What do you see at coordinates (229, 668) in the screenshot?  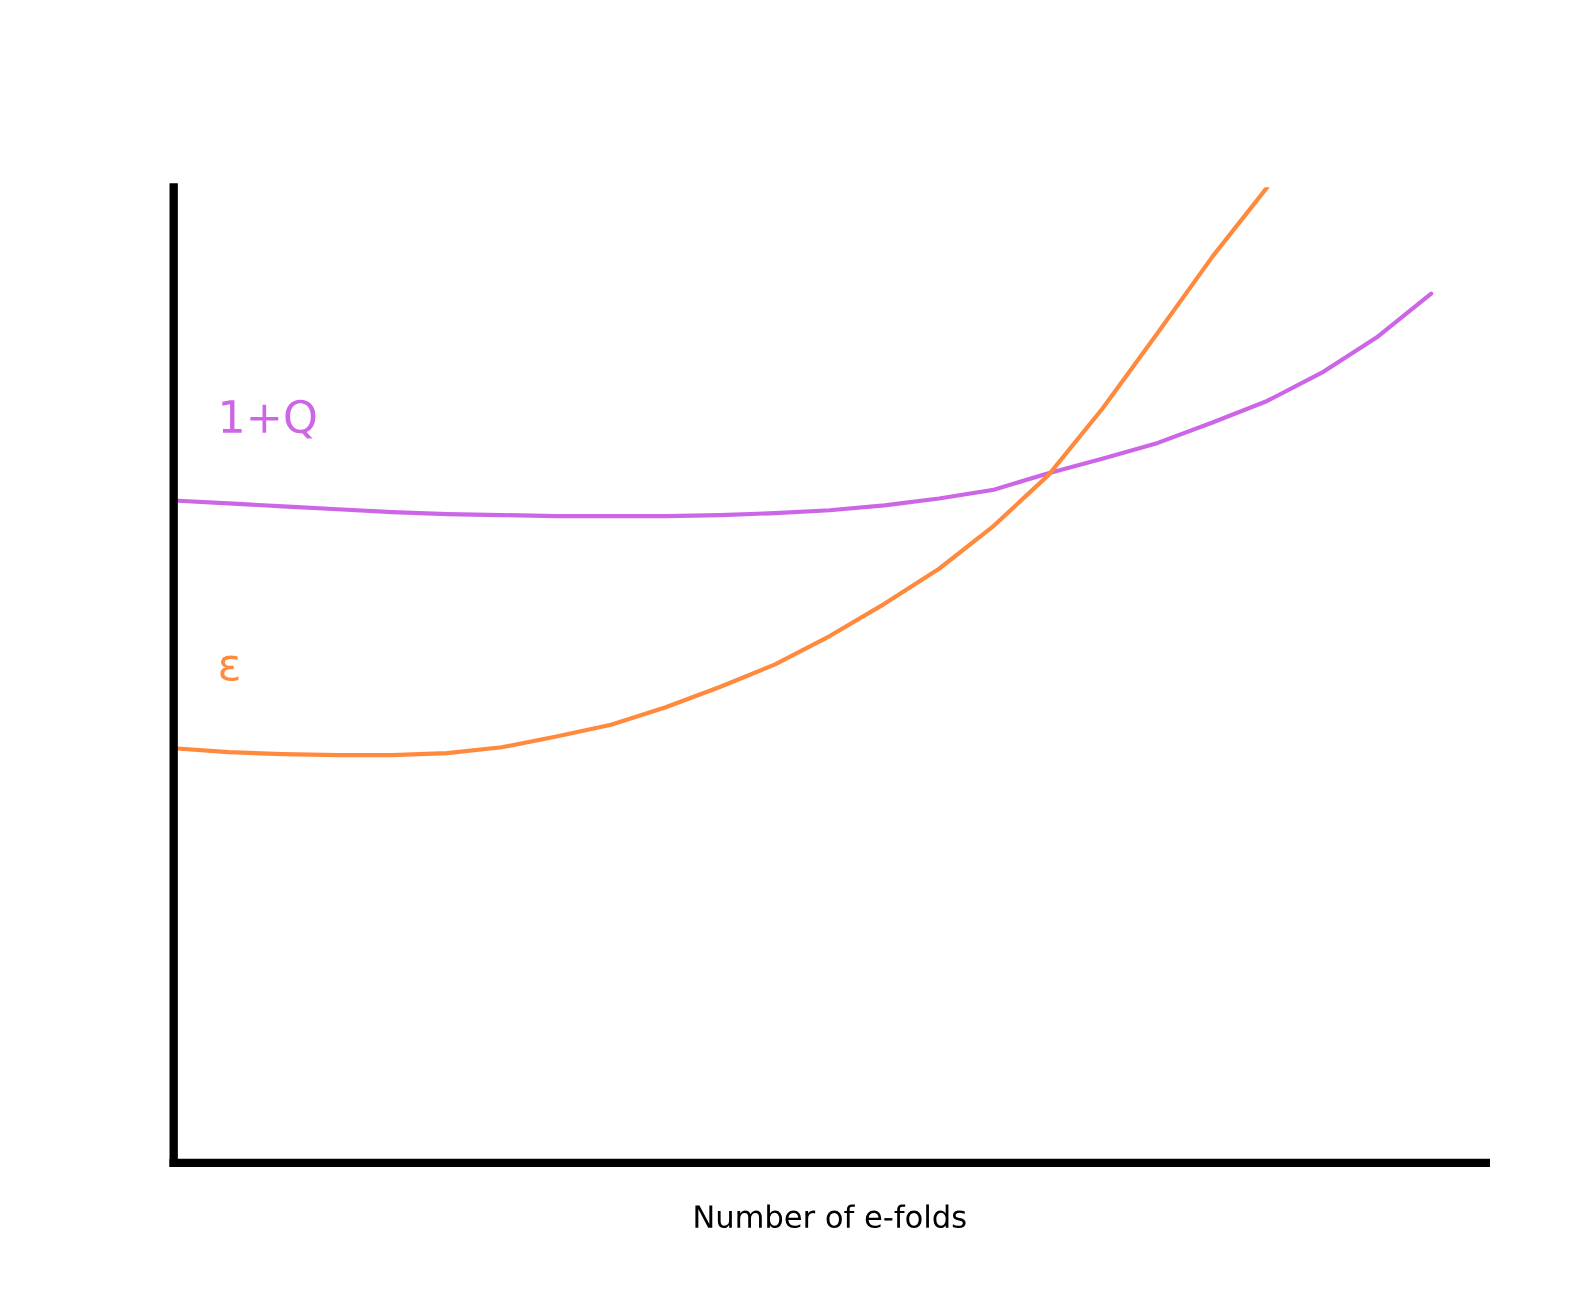 I see `series-label: ε` at bounding box center [229, 668].